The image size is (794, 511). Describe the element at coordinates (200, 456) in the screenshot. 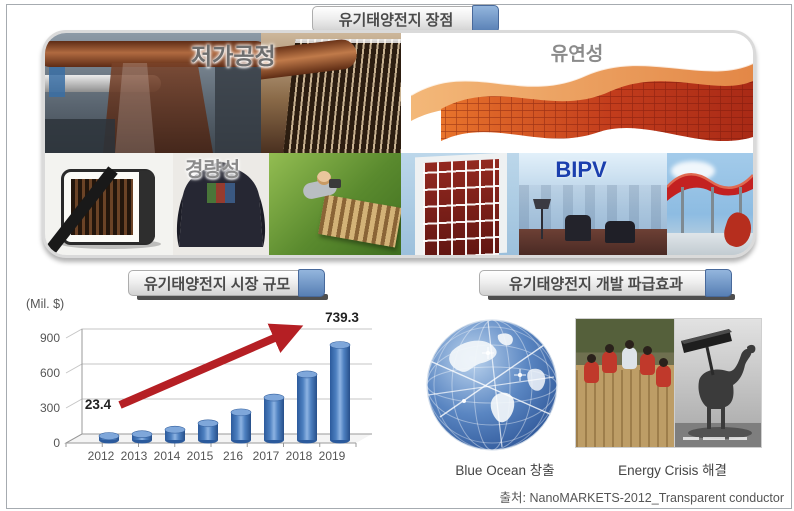

I see `svg-text: 2015` at that location.